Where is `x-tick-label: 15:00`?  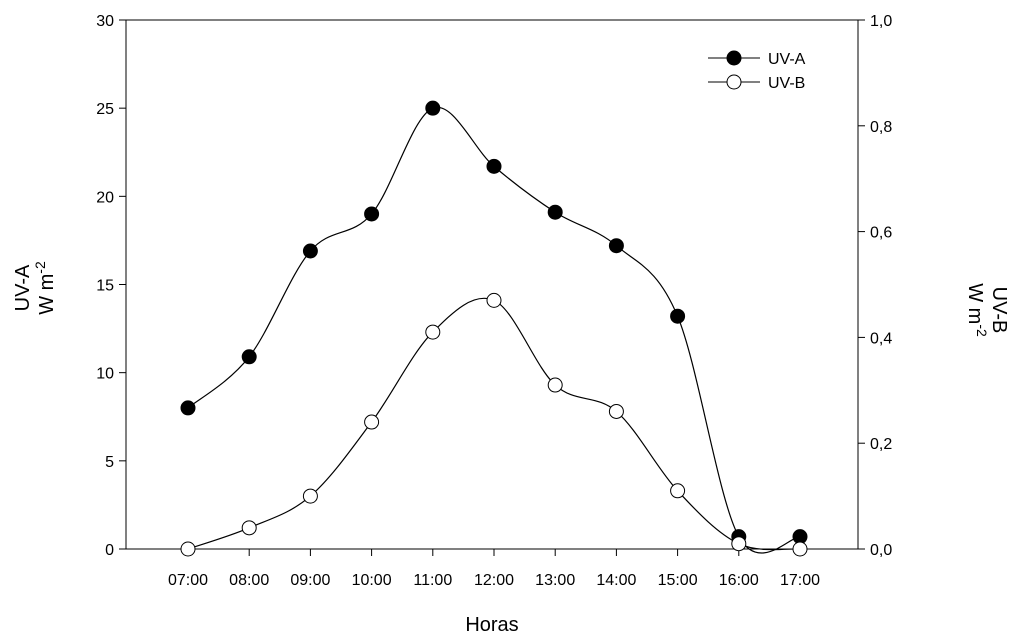 x-tick-label: 15:00 is located at coordinates (678, 580).